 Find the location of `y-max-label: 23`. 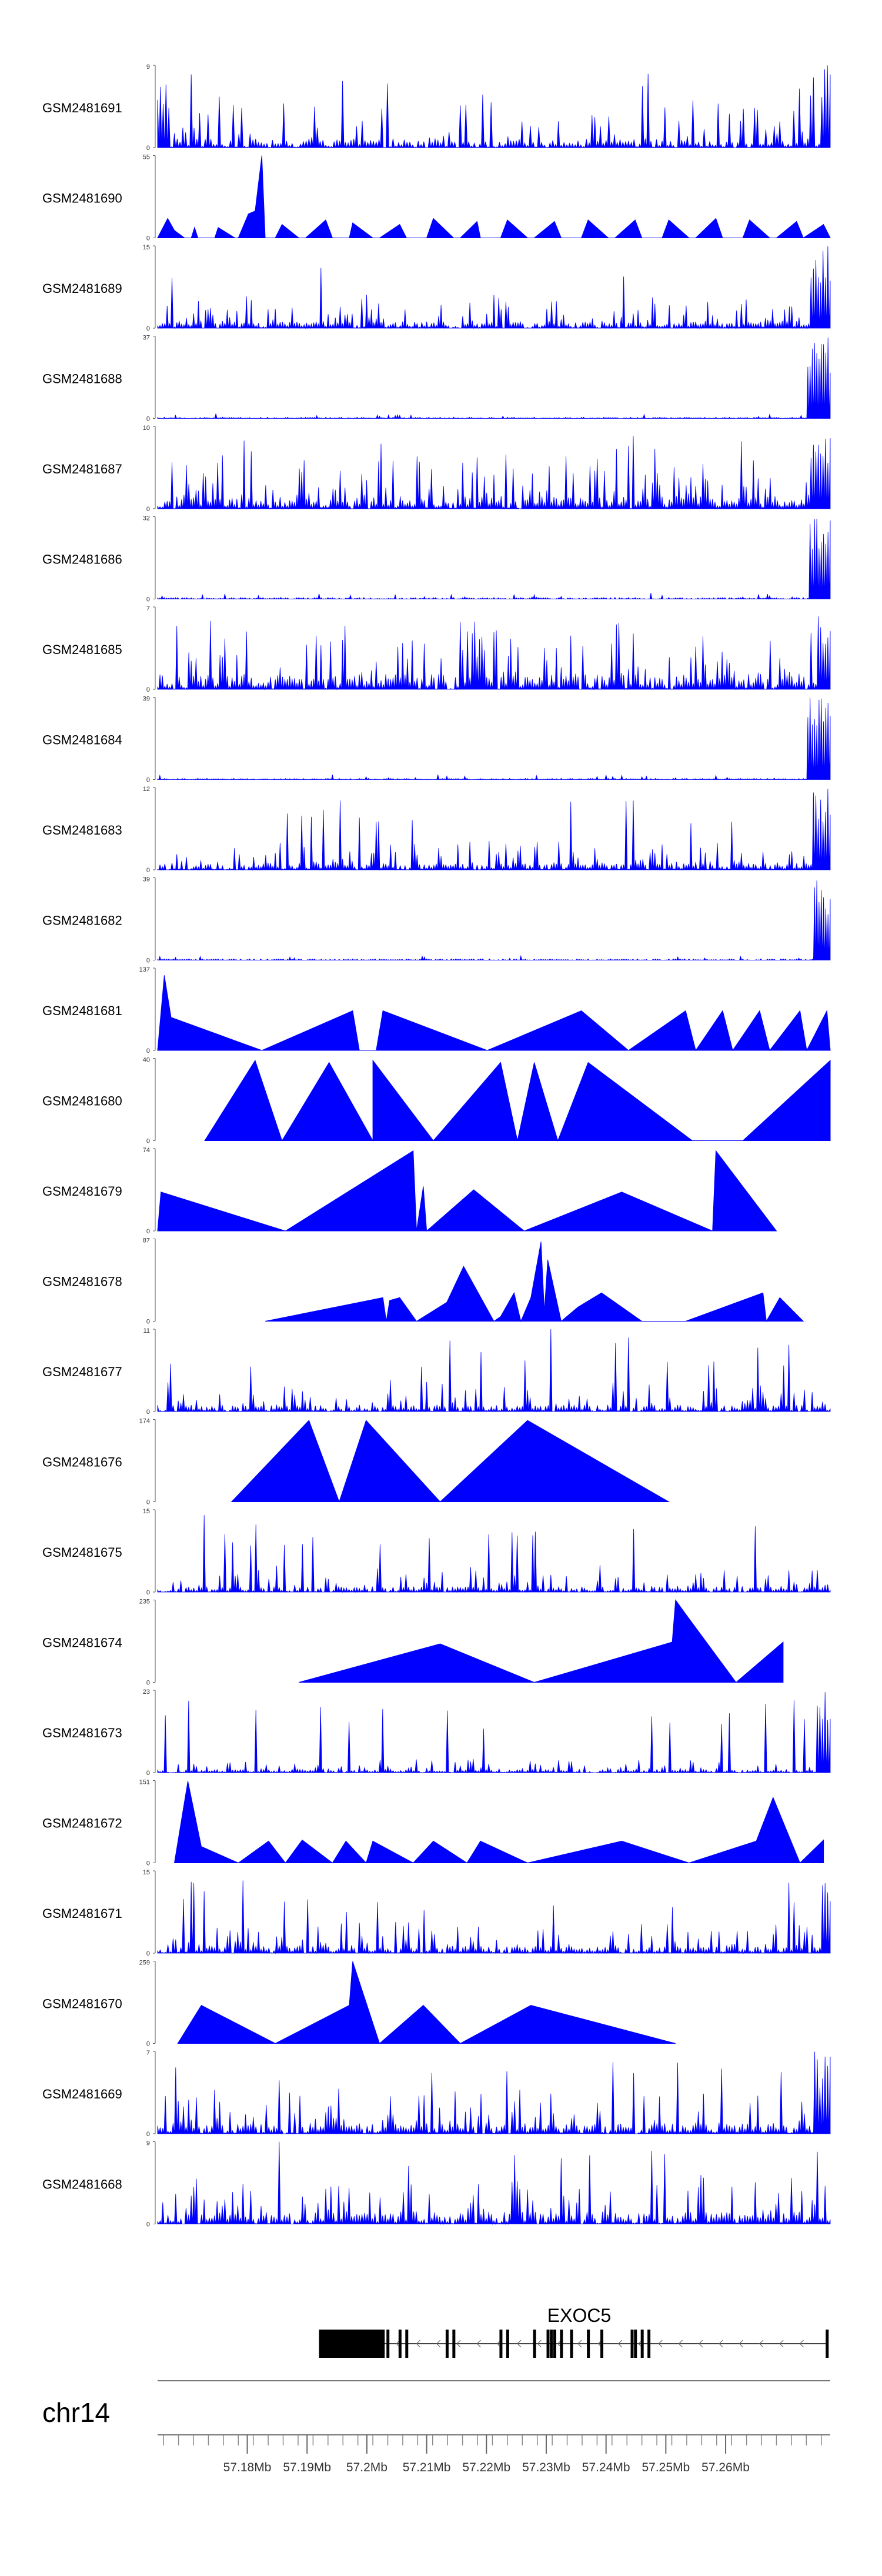

y-max-label: 23 is located at coordinates (146, 1692).